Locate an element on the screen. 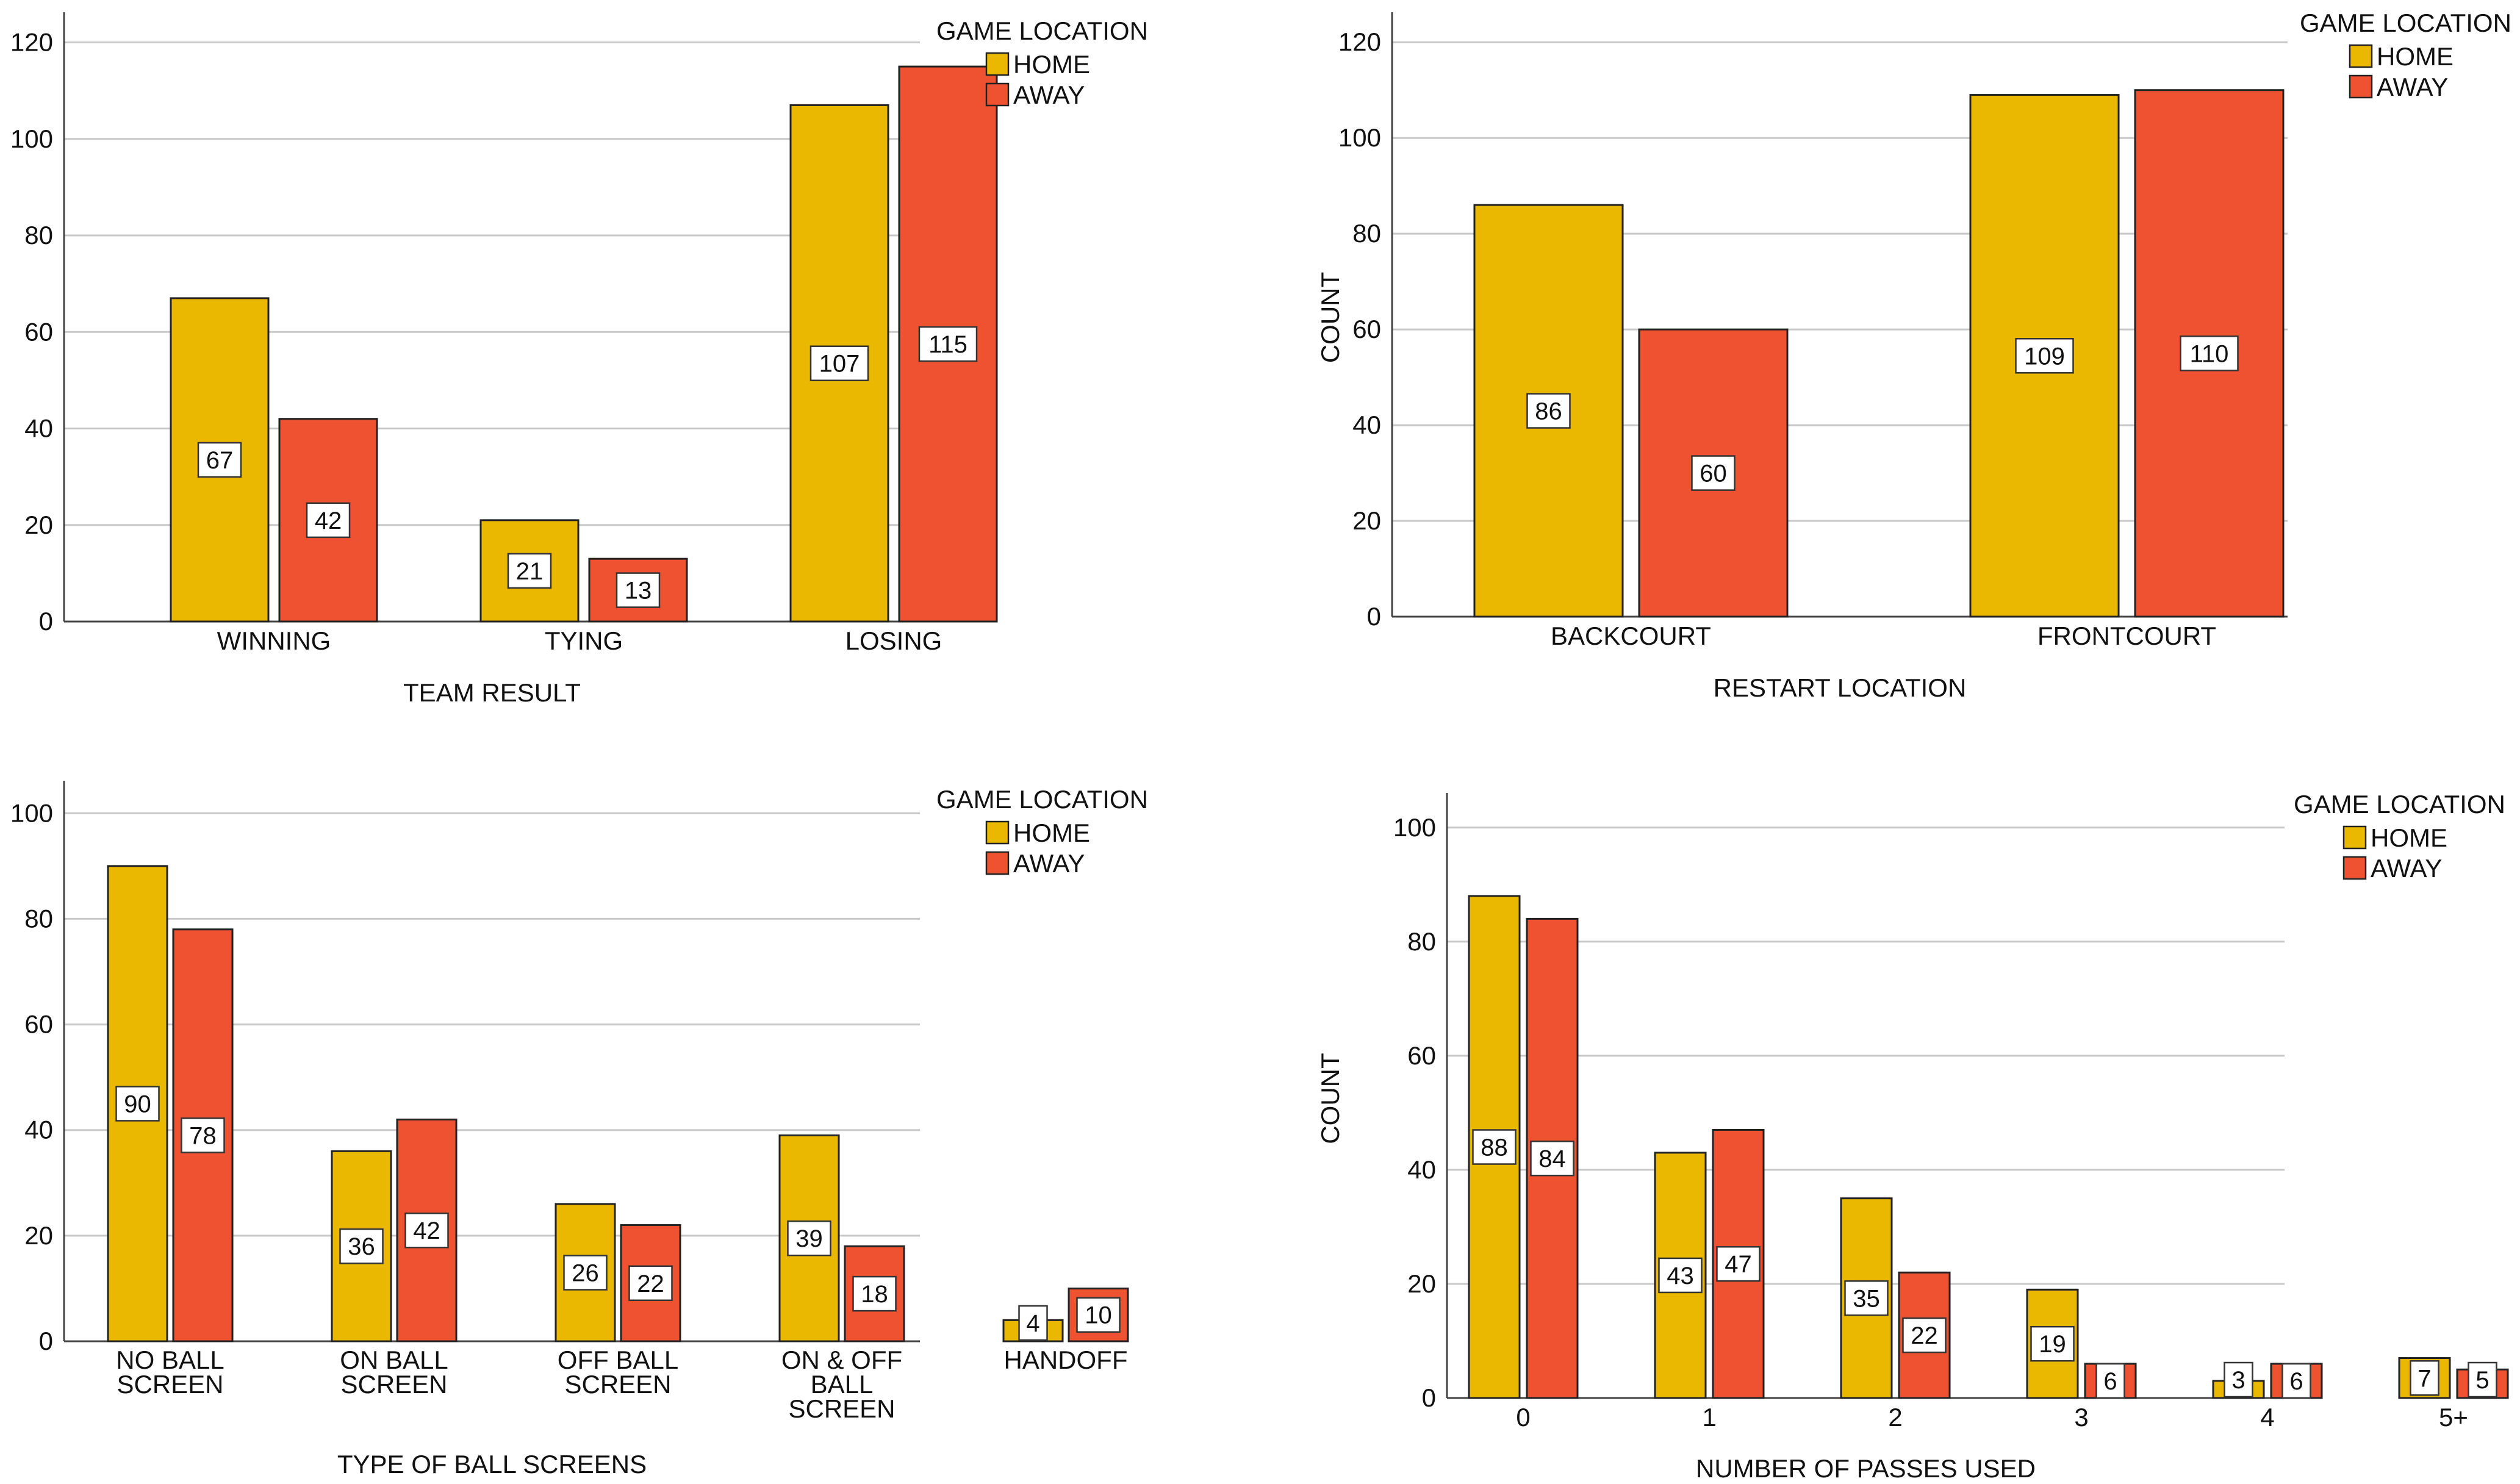  data-label: 86 is located at coordinates (1548, 411).